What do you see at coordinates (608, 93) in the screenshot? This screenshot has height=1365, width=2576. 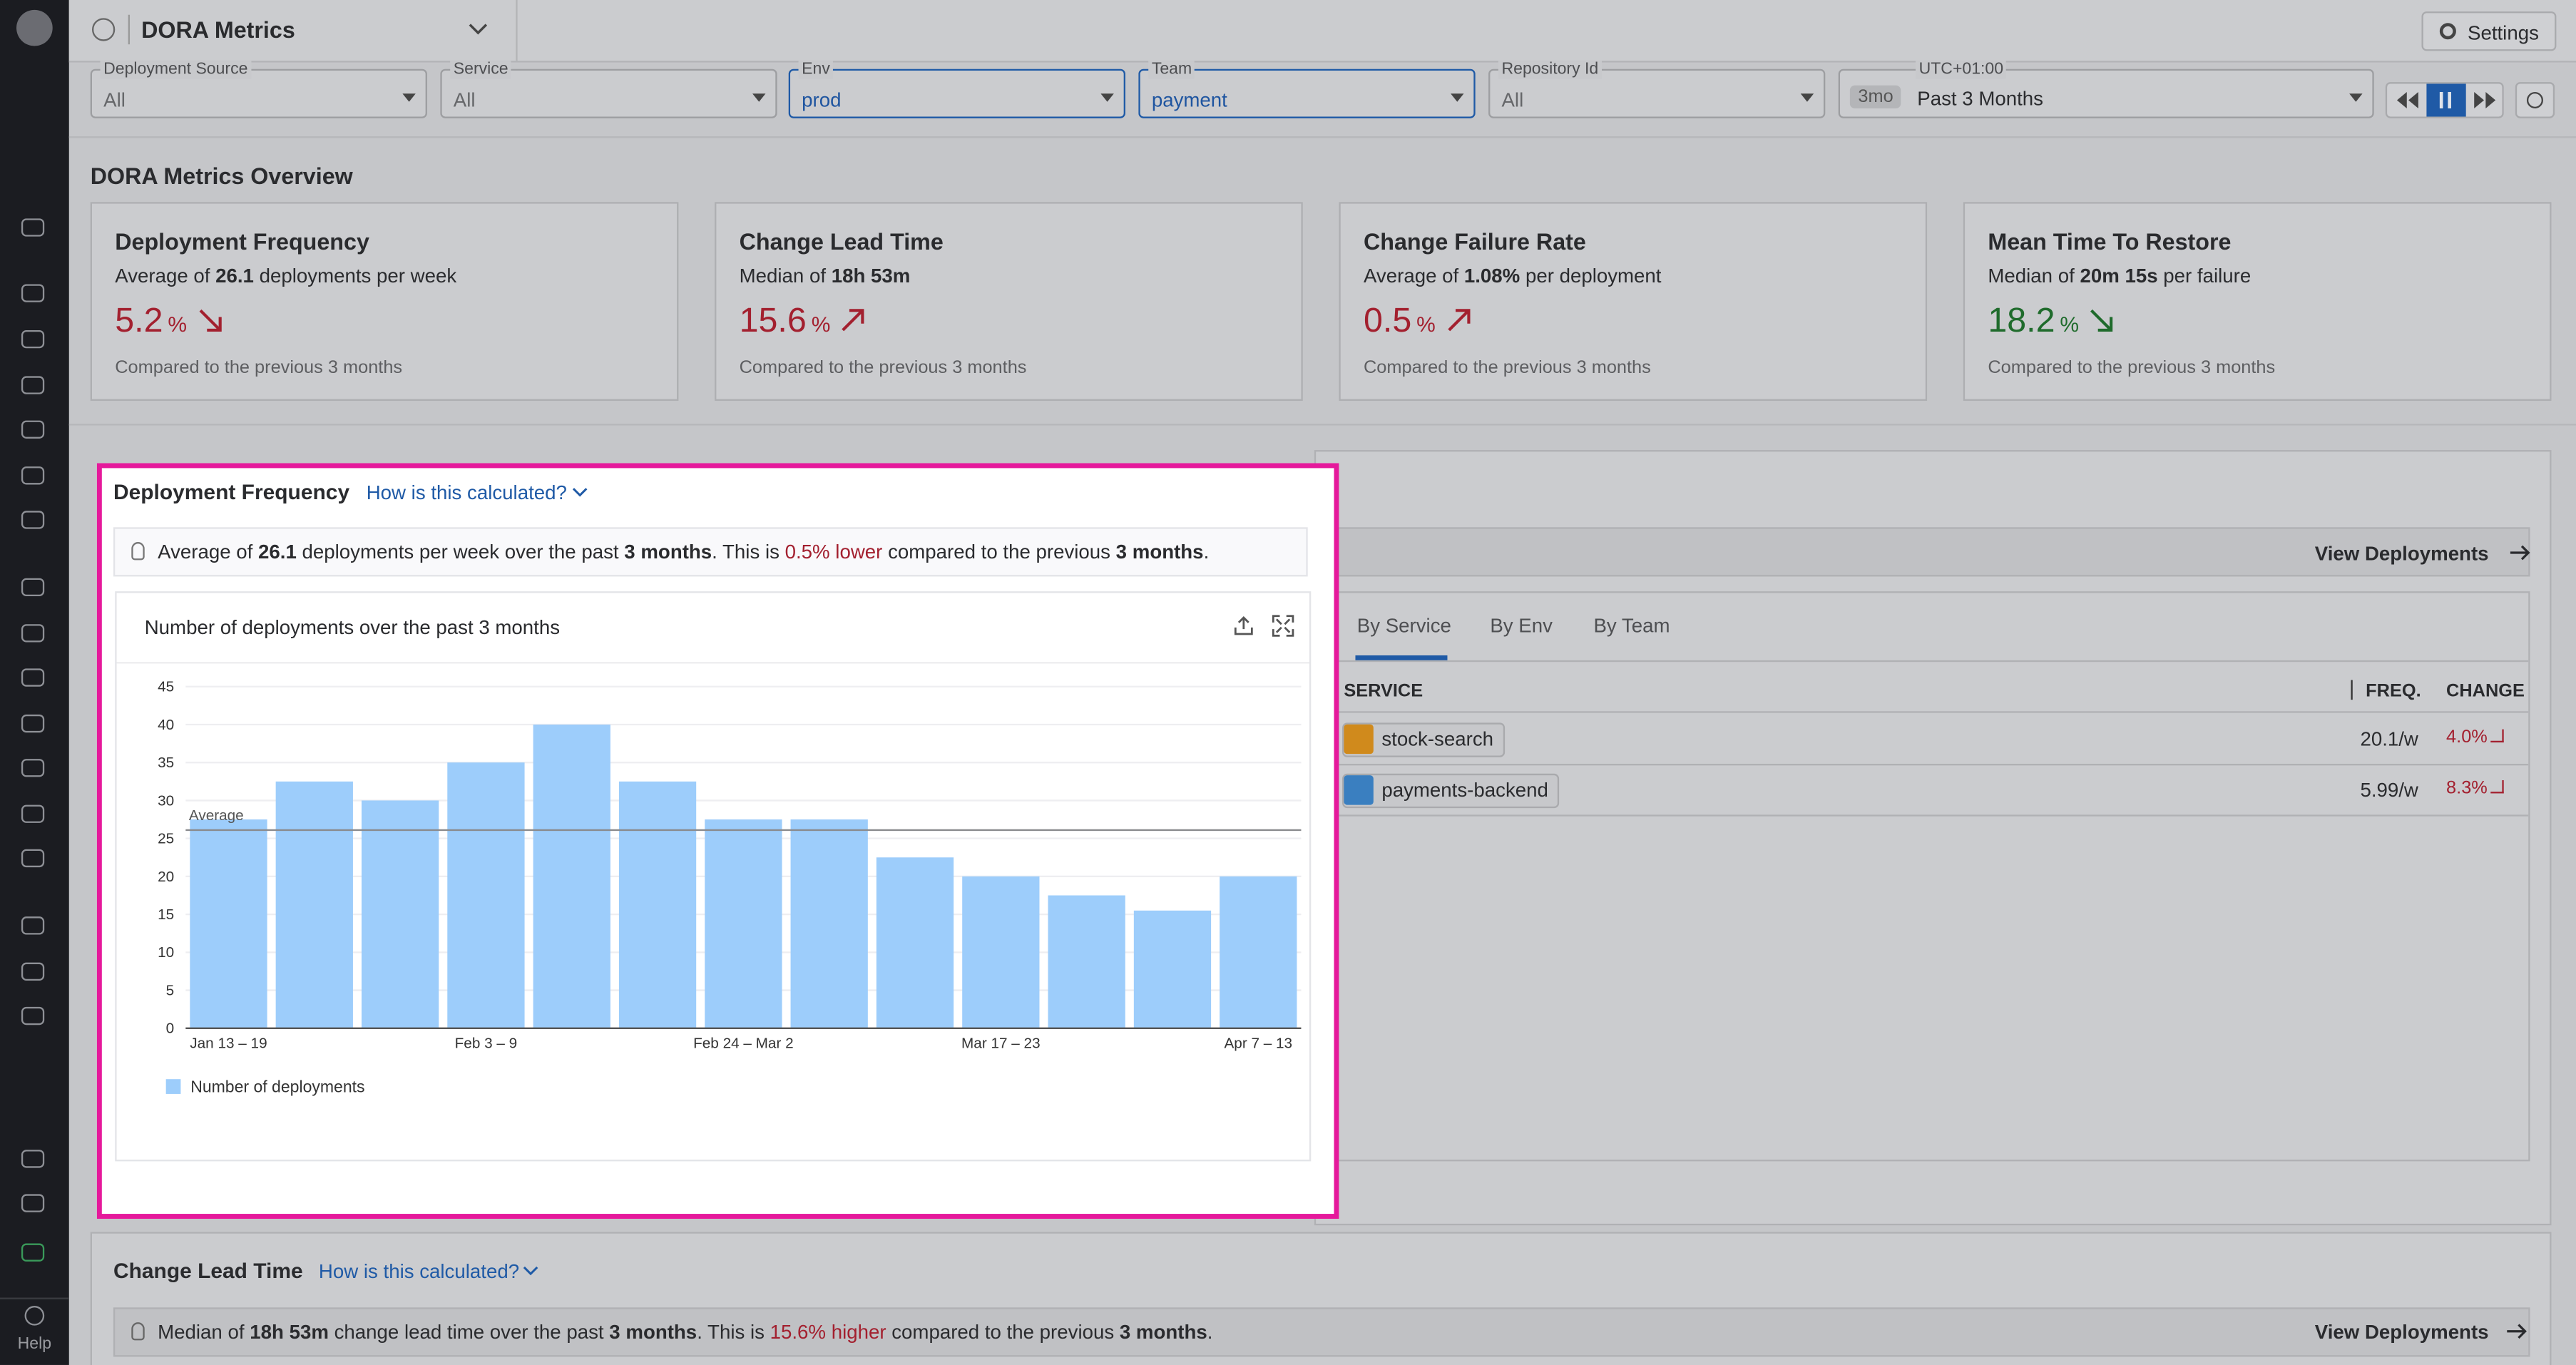 I see `filter: ServiceAll` at bounding box center [608, 93].